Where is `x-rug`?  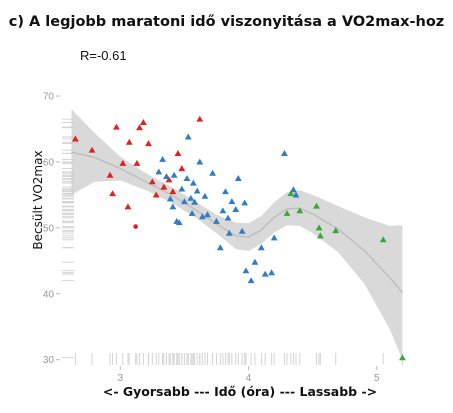 x-rug is located at coordinates (238, 359).